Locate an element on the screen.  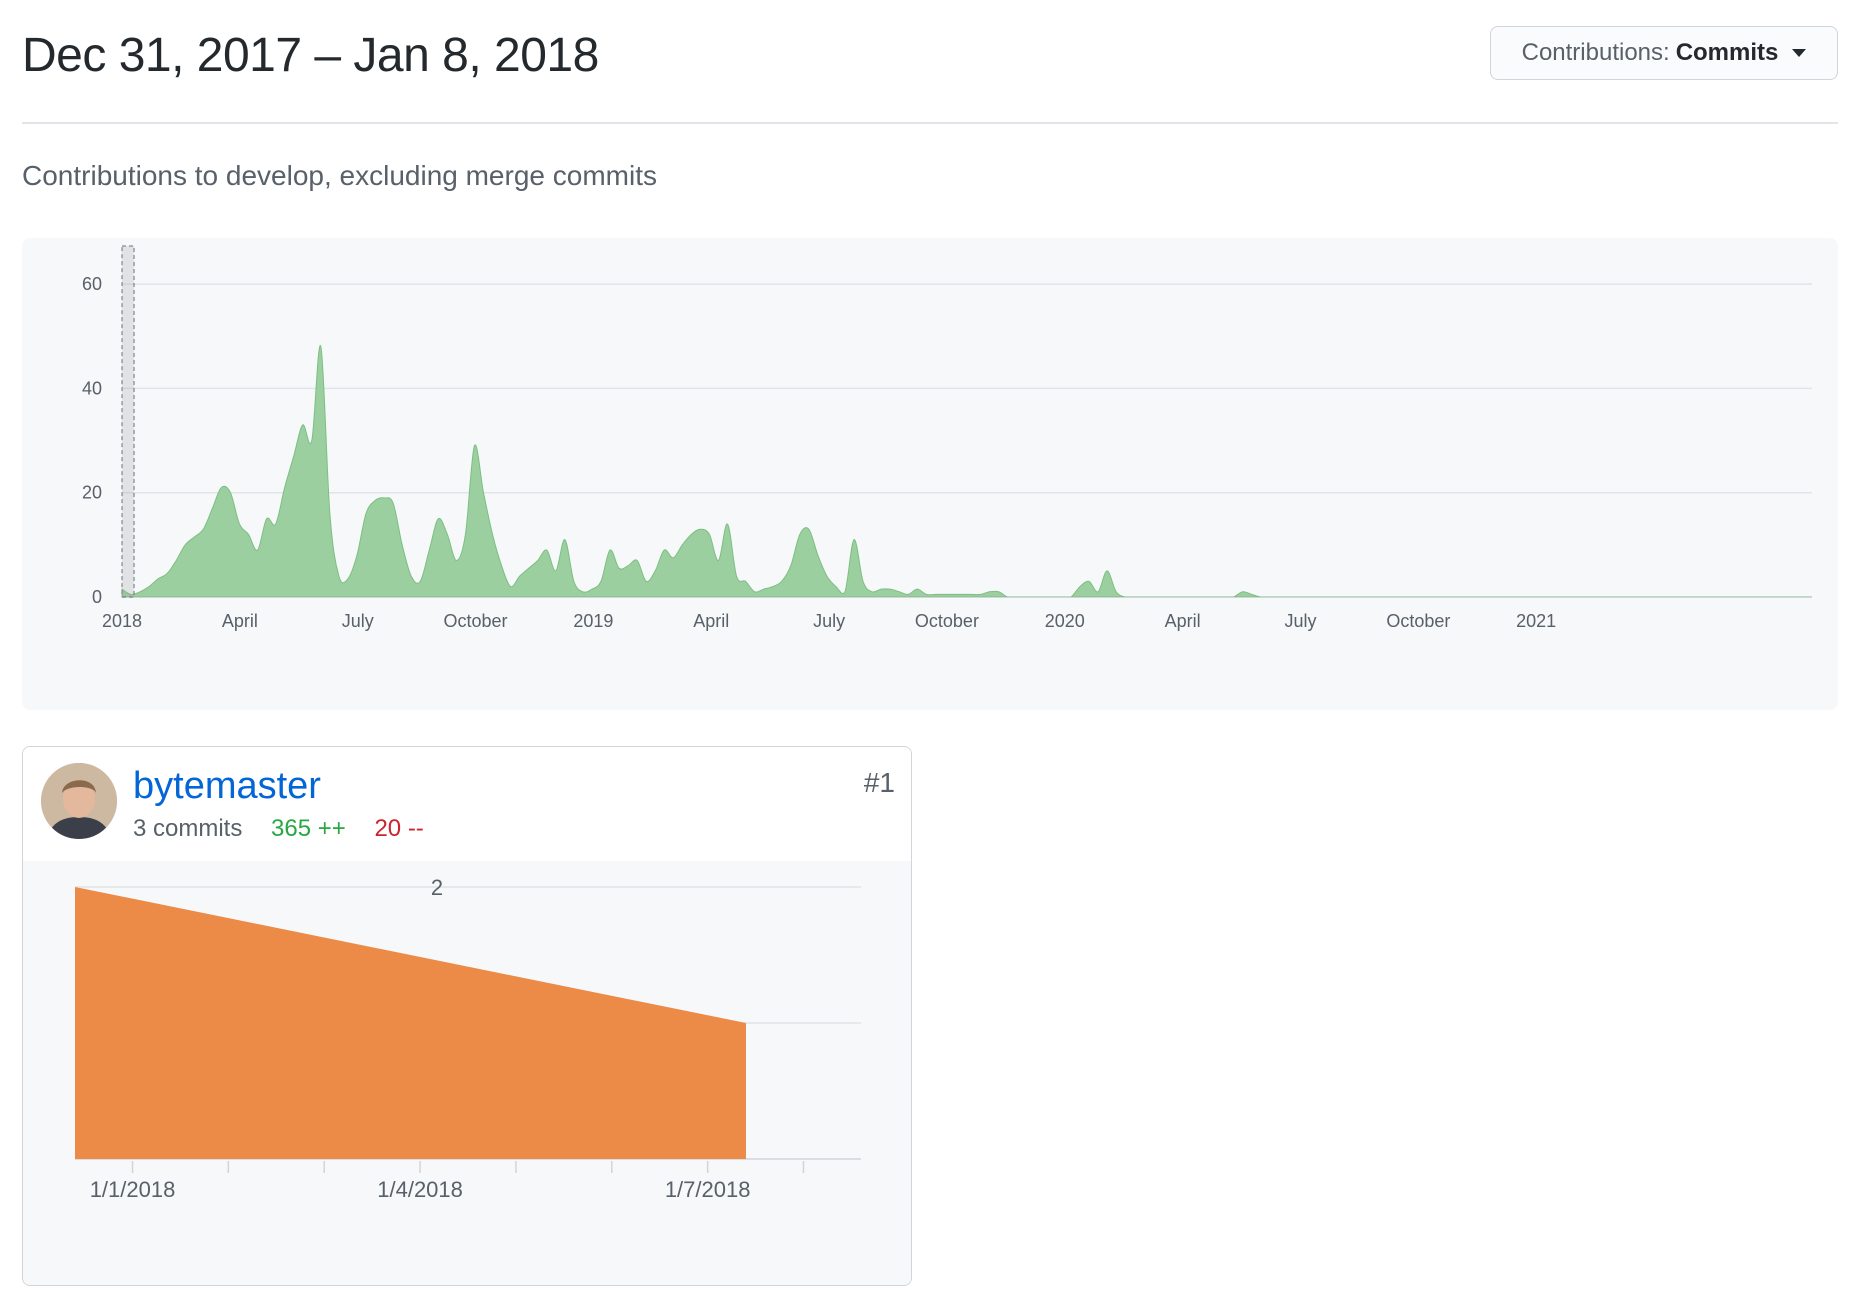
additions-count: 365 ++ is located at coordinates (308, 828).